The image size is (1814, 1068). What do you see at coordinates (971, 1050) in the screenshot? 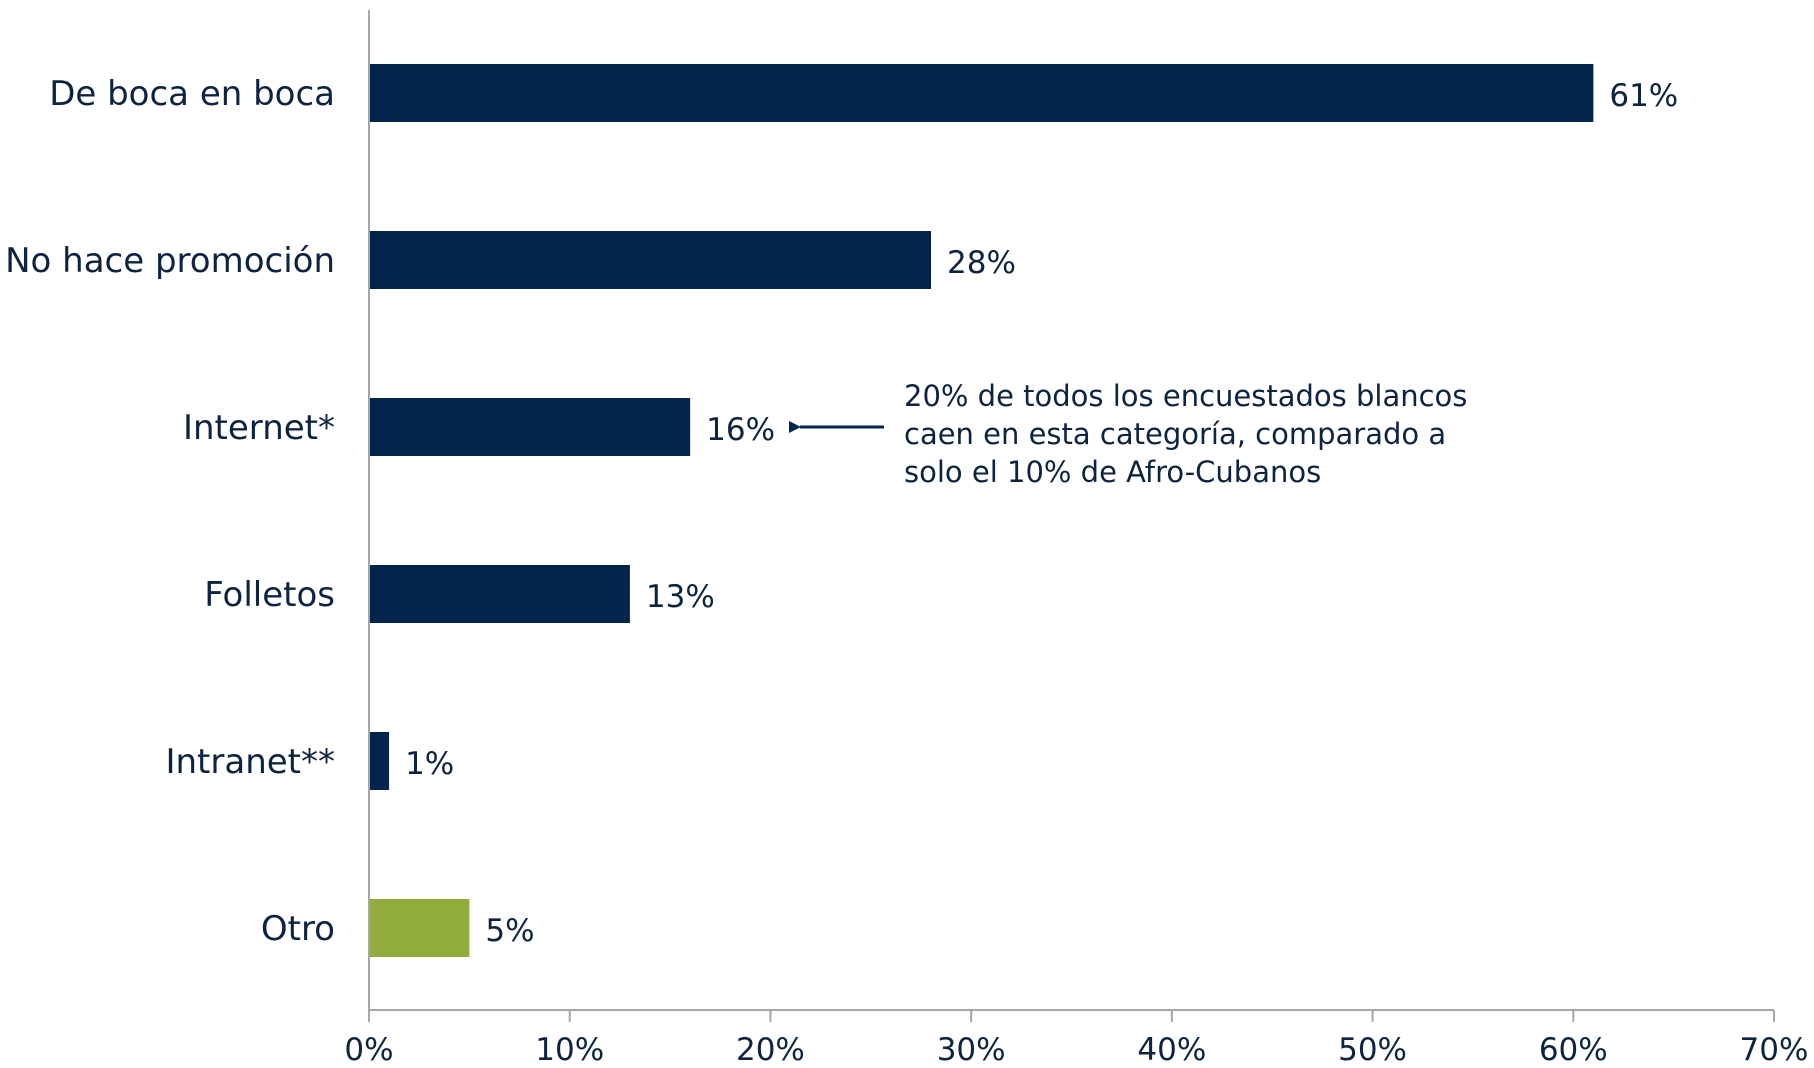
I see `x-tick-label: 30%` at bounding box center [971, 1050].